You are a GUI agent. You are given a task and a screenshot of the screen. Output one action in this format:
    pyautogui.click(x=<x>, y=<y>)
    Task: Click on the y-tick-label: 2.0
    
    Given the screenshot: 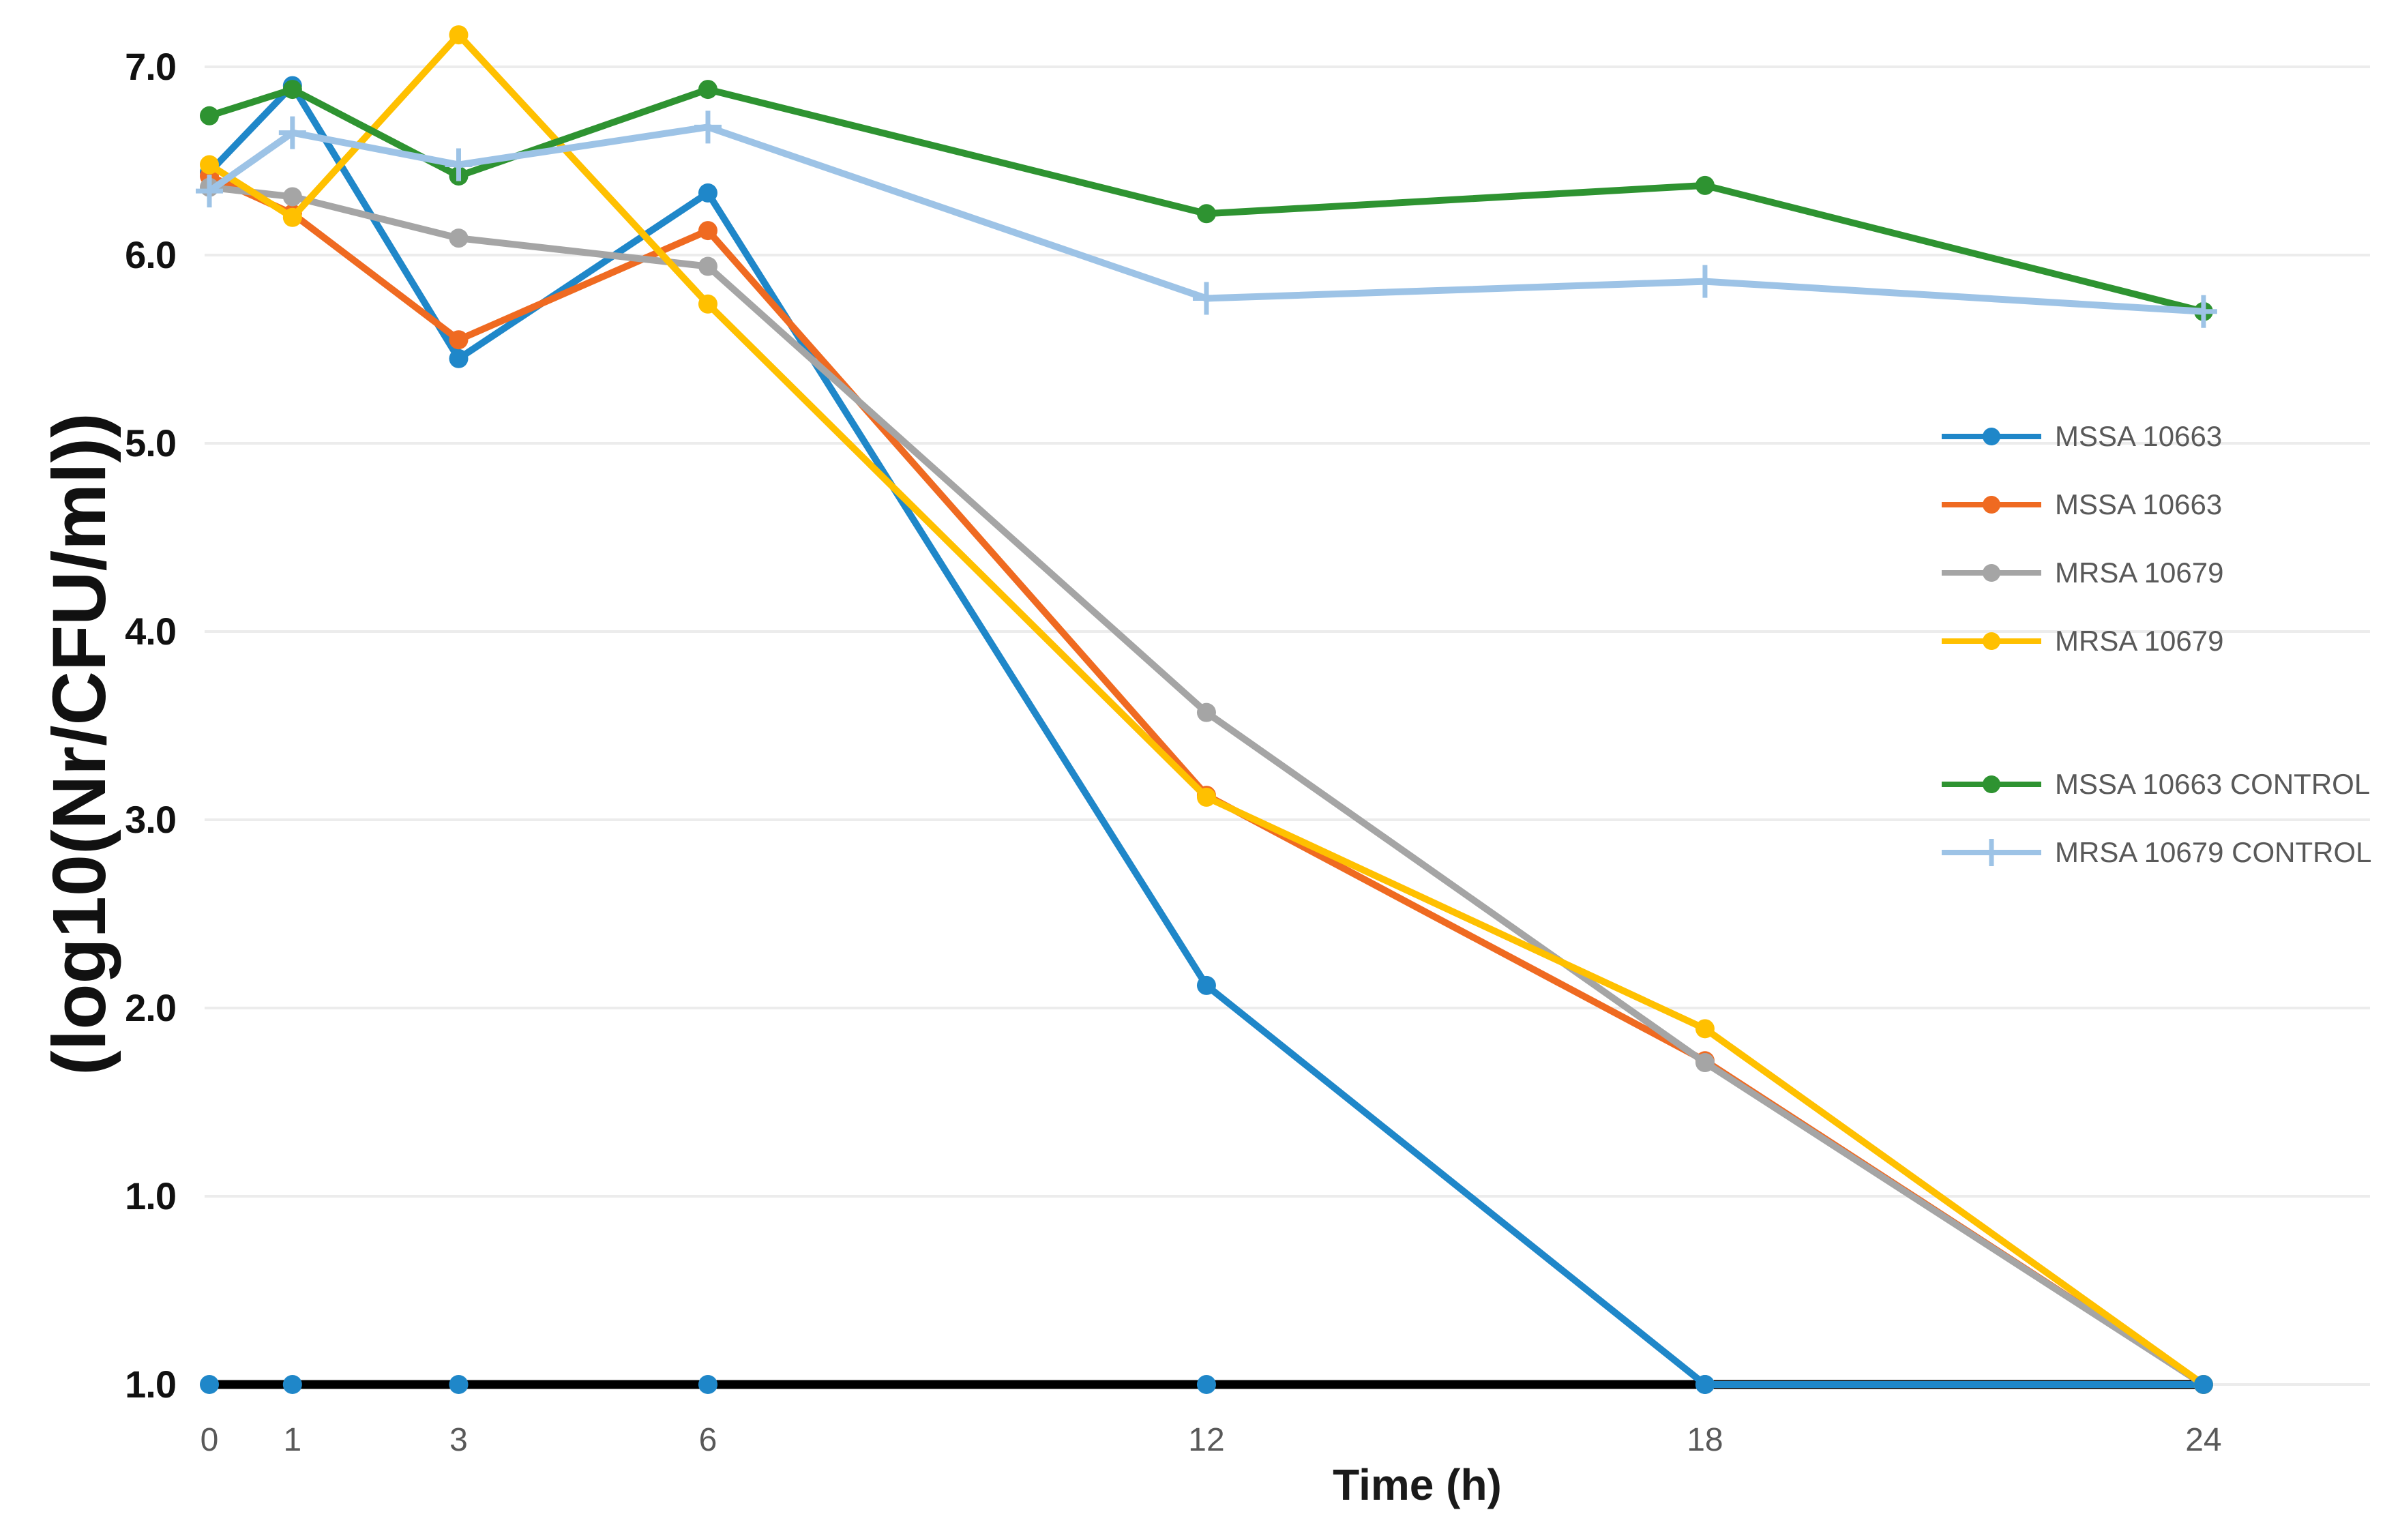 What is the action you would take?
    pyautogui.click(x=151, y=1008)
    